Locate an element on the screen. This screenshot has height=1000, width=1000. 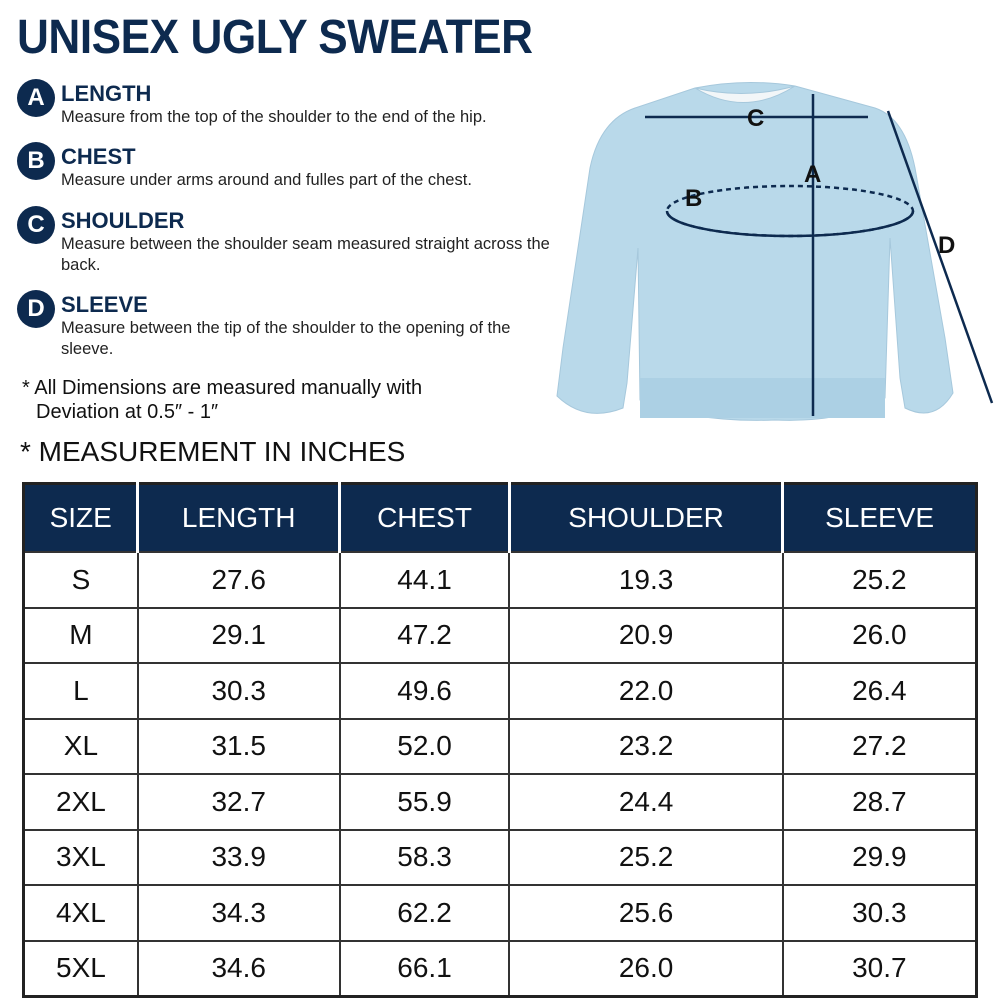
column-header: SHOULDER is located at coordinates (646, 517).